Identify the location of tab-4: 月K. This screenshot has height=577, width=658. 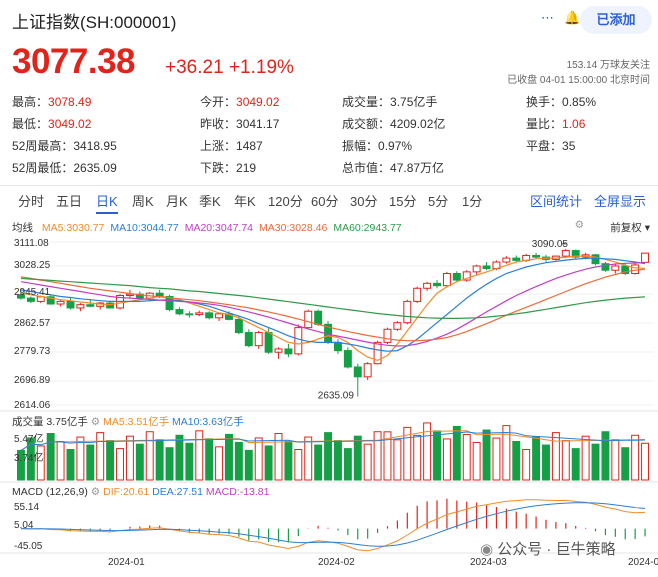
(177, 201).